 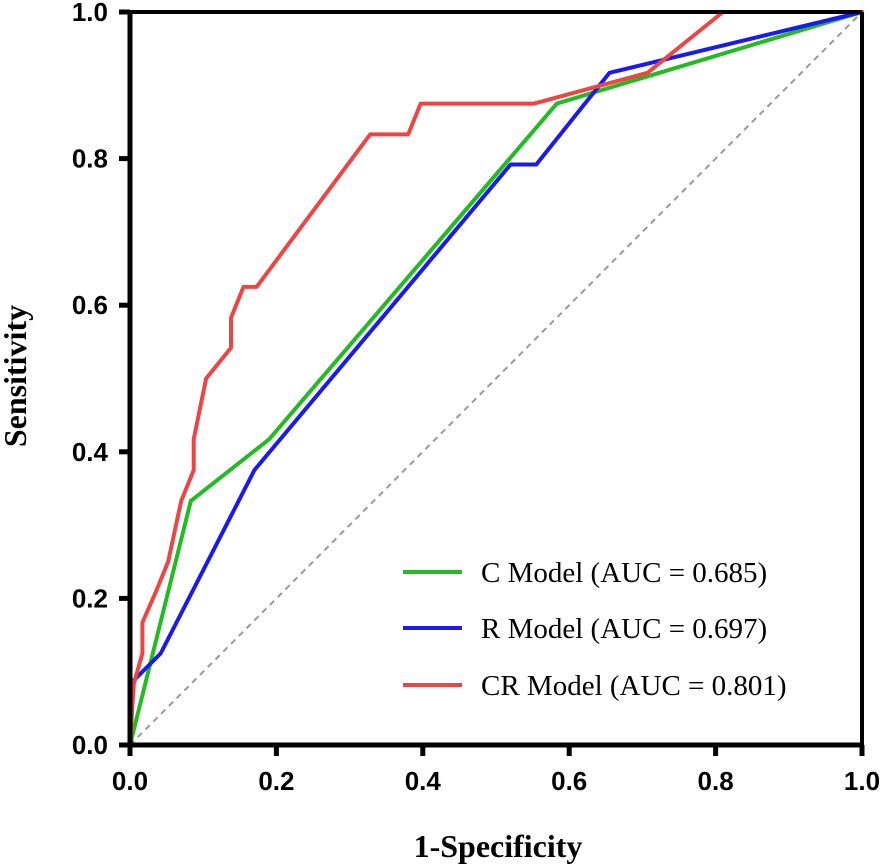 I want to click on y-tick-label: 0.2, so click(x=90, y=598).